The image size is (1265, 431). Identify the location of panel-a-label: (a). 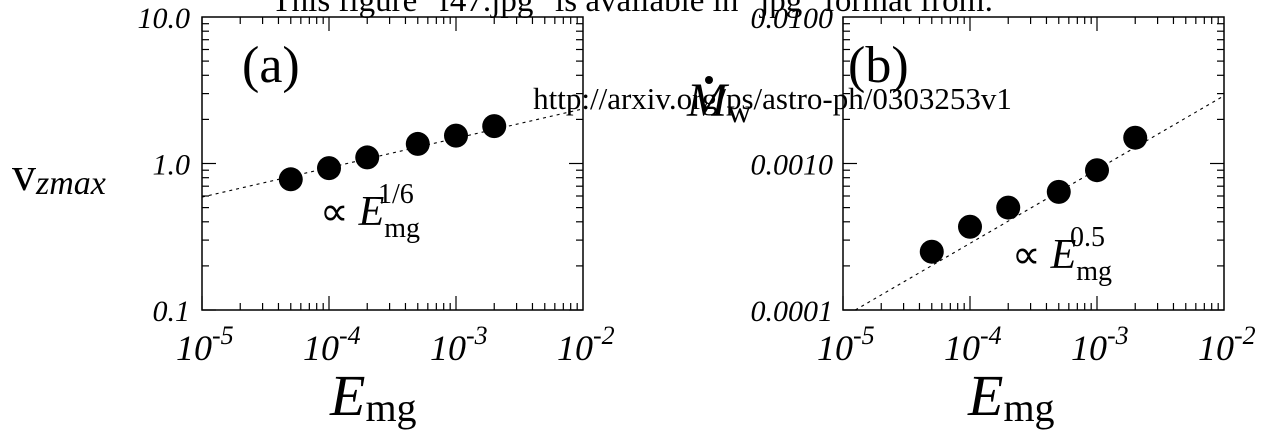
(271, 65).